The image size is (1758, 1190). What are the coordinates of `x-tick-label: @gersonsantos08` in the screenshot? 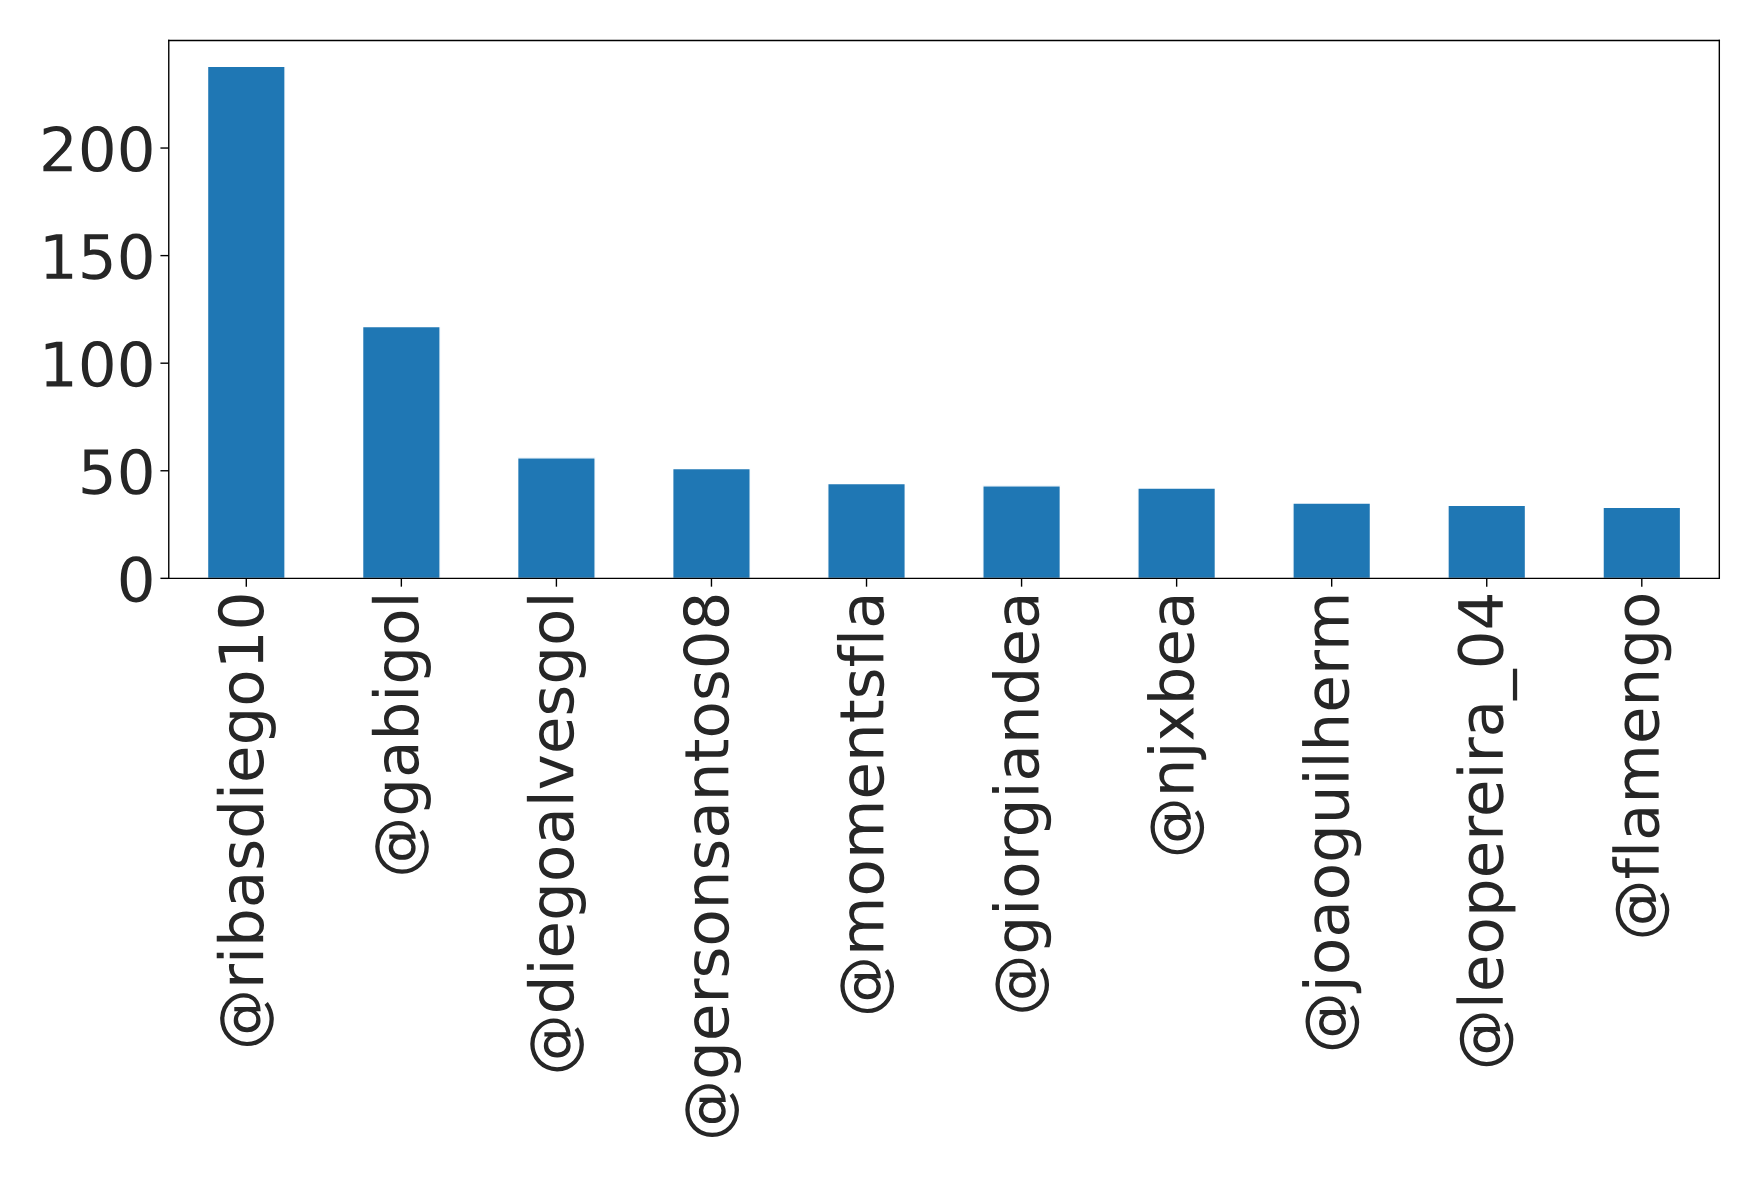 It's located at (712, 866).